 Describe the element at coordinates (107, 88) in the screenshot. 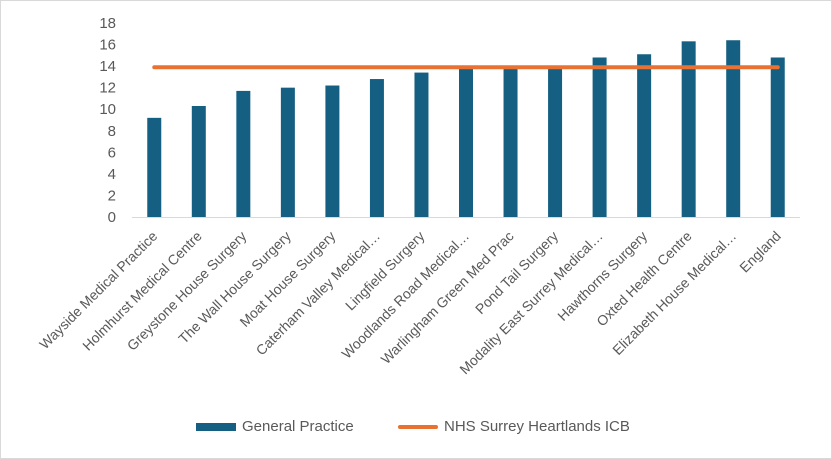

I see `y-tick-label: 12` at that location.